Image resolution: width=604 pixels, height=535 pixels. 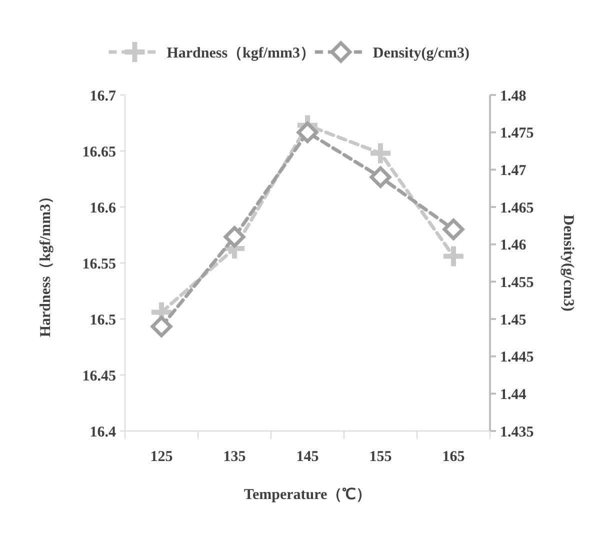 I want to click on x-tick-label: 155, so click(x=380, y=457).